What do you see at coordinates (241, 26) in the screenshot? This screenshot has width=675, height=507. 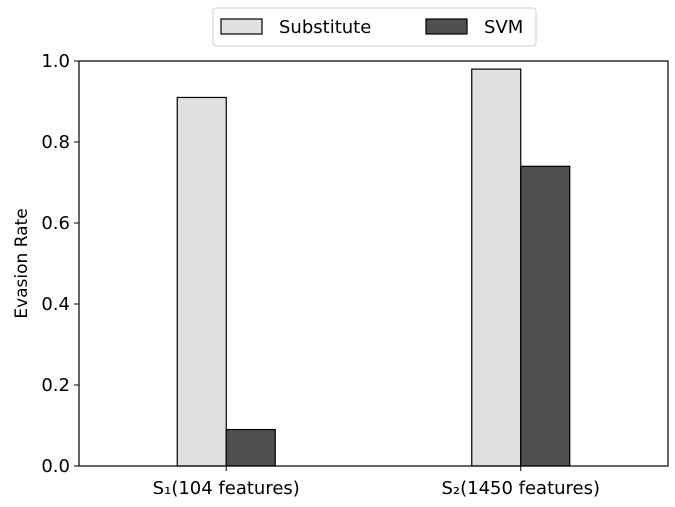 I see `legend-swatch-substitute` at bounding box center [241, 26].